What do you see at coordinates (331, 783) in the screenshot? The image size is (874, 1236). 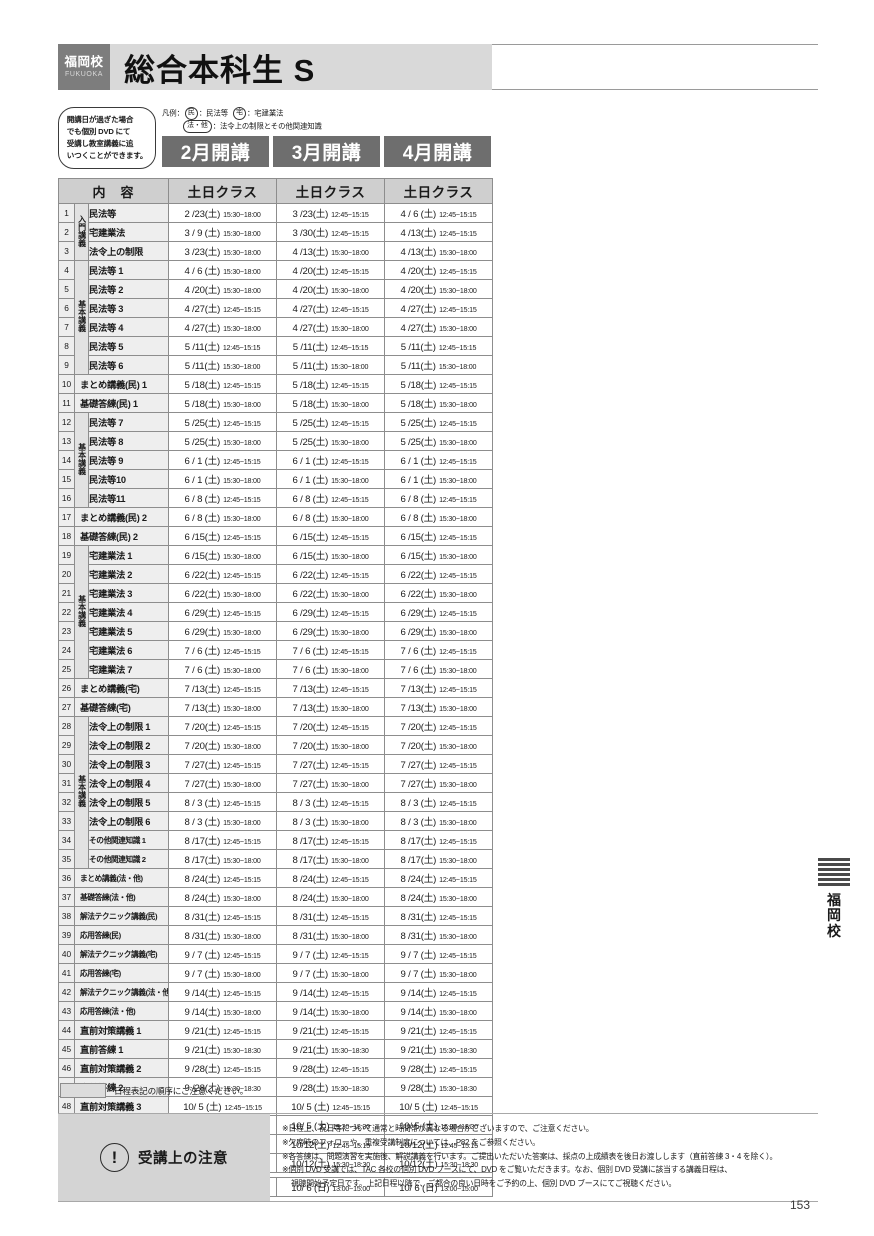 I see `schedule-cell-mar: 7 /27(土) 15:30~18:00` at bounding box center [331, 783].